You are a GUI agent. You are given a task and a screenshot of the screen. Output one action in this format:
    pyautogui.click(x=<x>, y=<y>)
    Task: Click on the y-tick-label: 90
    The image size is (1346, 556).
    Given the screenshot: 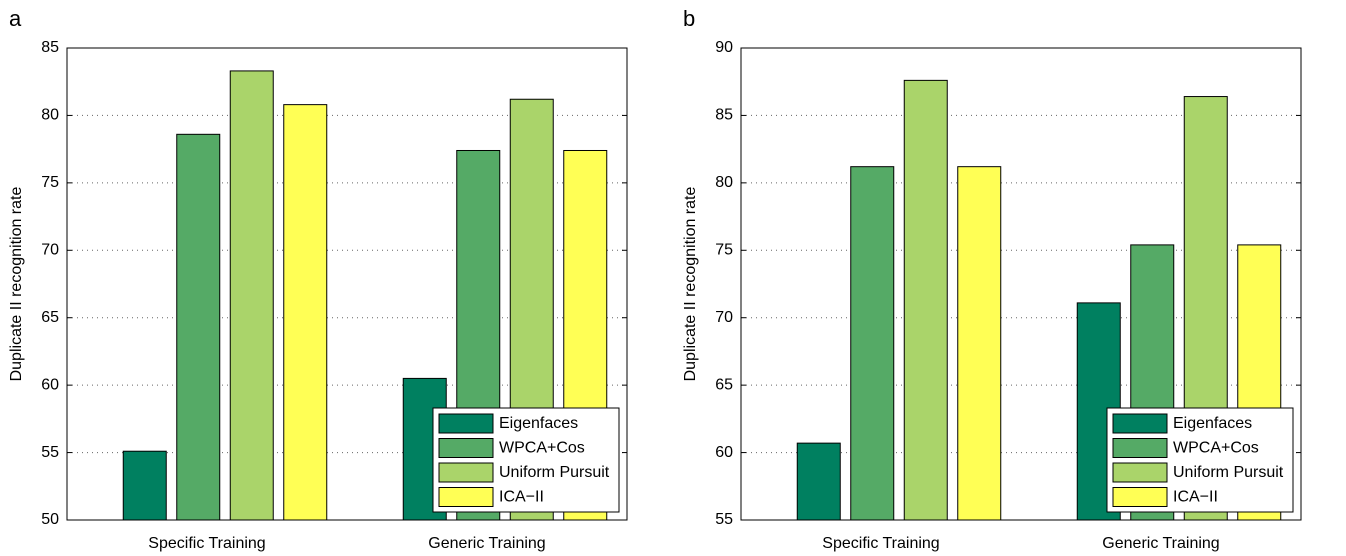 What is the action you would take?
    pyautogui.click(x=724, y=47)
    